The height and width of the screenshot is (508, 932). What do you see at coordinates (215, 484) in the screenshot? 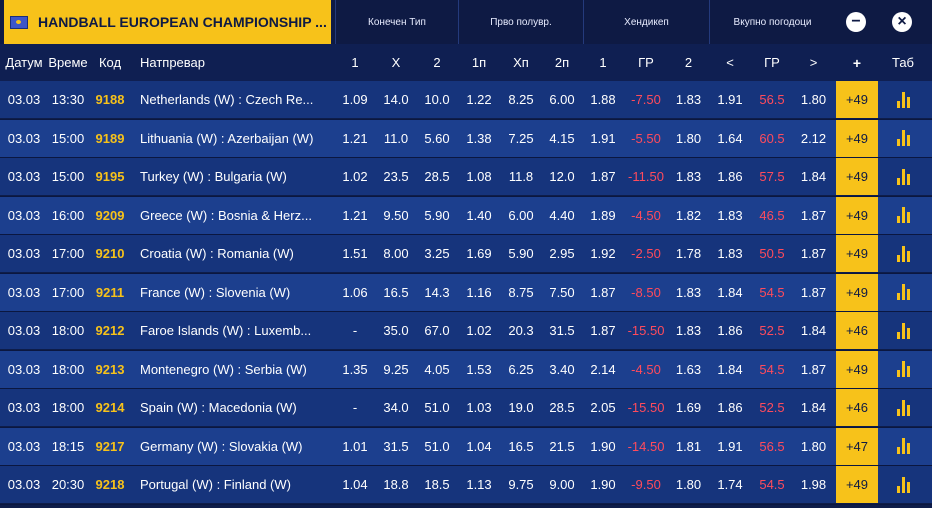
I see `row-match: Portugal (W) : Finland (W)` at bounding box center [215, 484].